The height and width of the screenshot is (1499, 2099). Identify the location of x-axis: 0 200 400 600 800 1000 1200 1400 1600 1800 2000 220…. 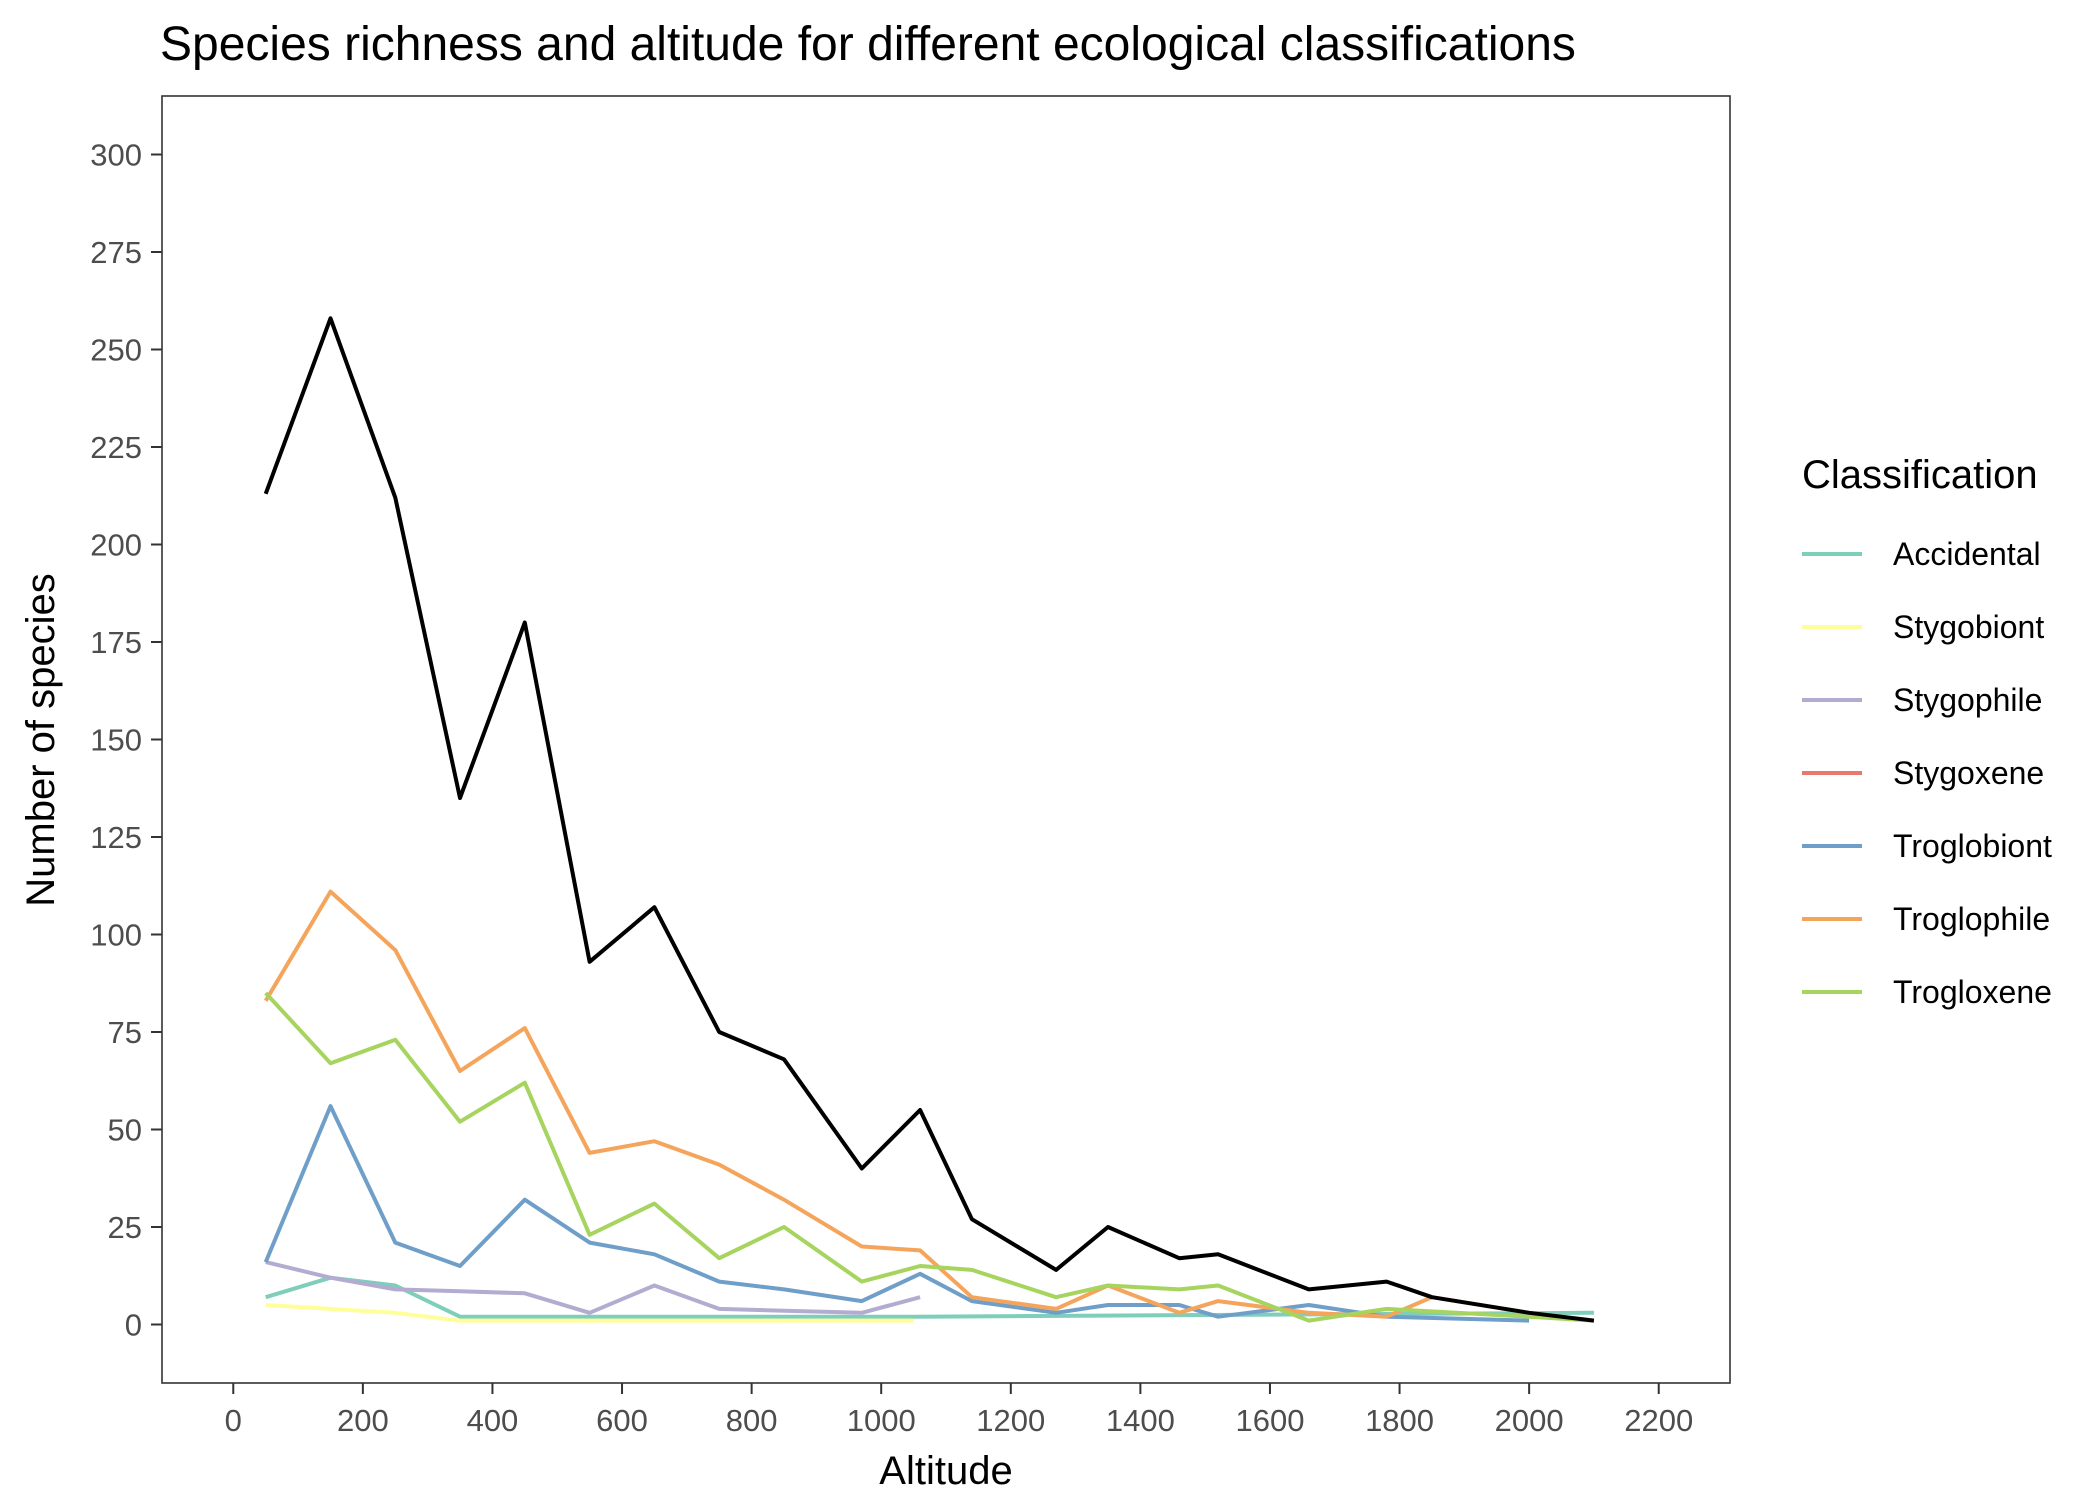
(959, 1410).